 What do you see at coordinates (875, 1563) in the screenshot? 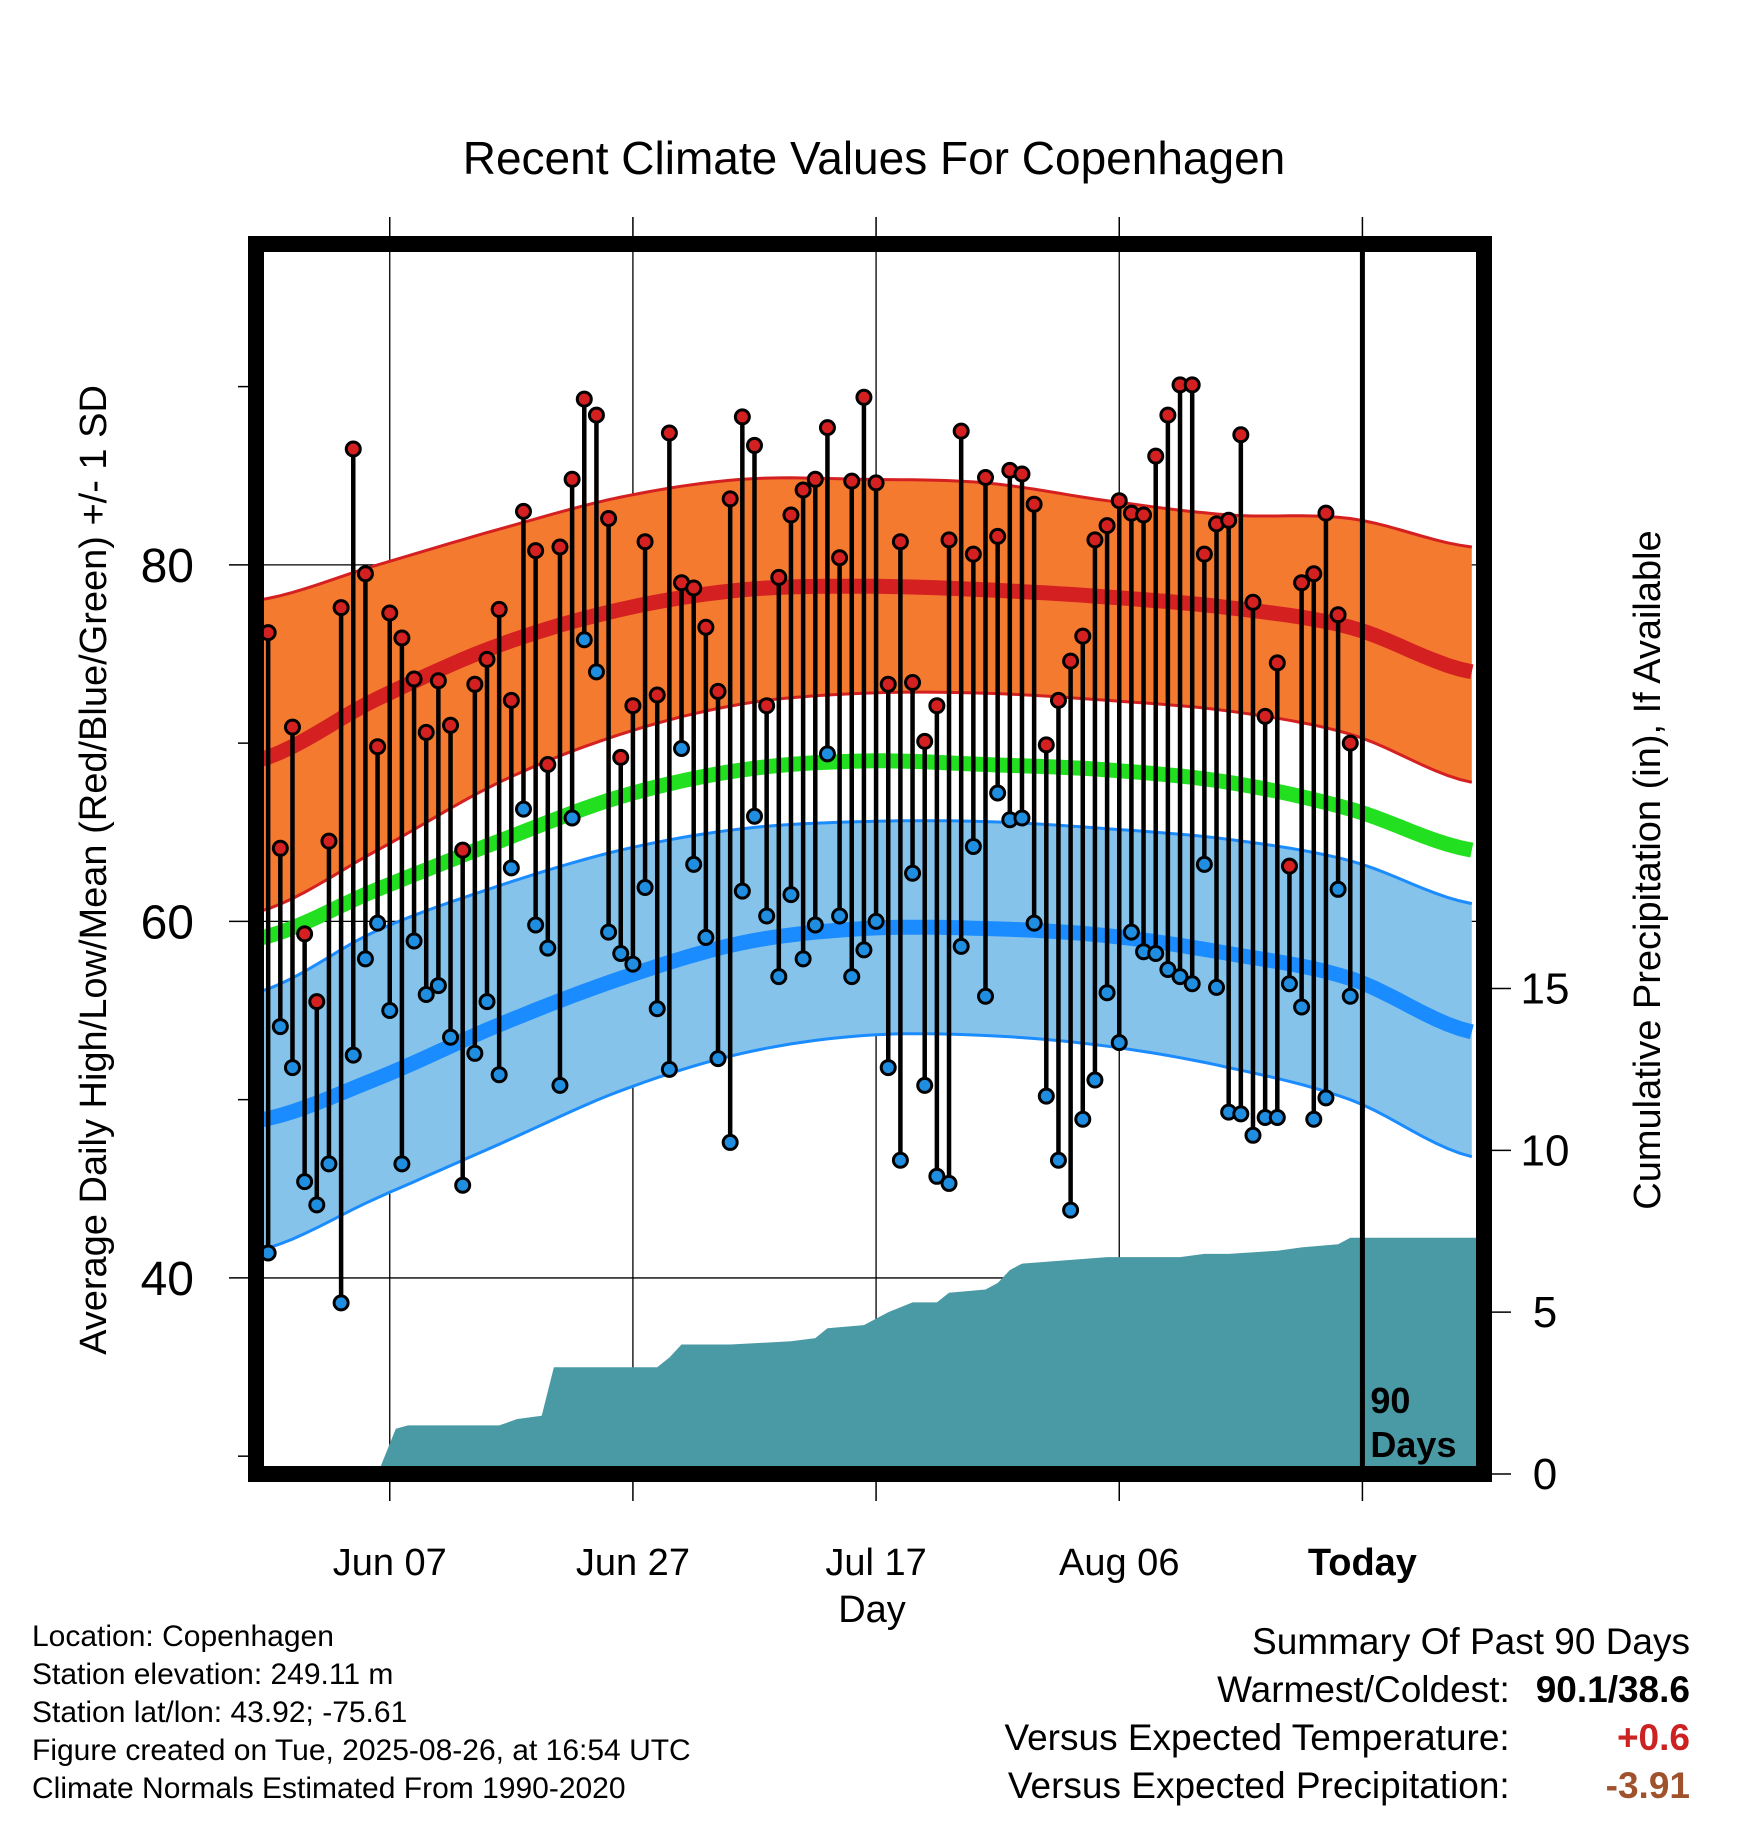
I see `x-tick-label-2: Jul 17` at bounding box center [875, 1563].